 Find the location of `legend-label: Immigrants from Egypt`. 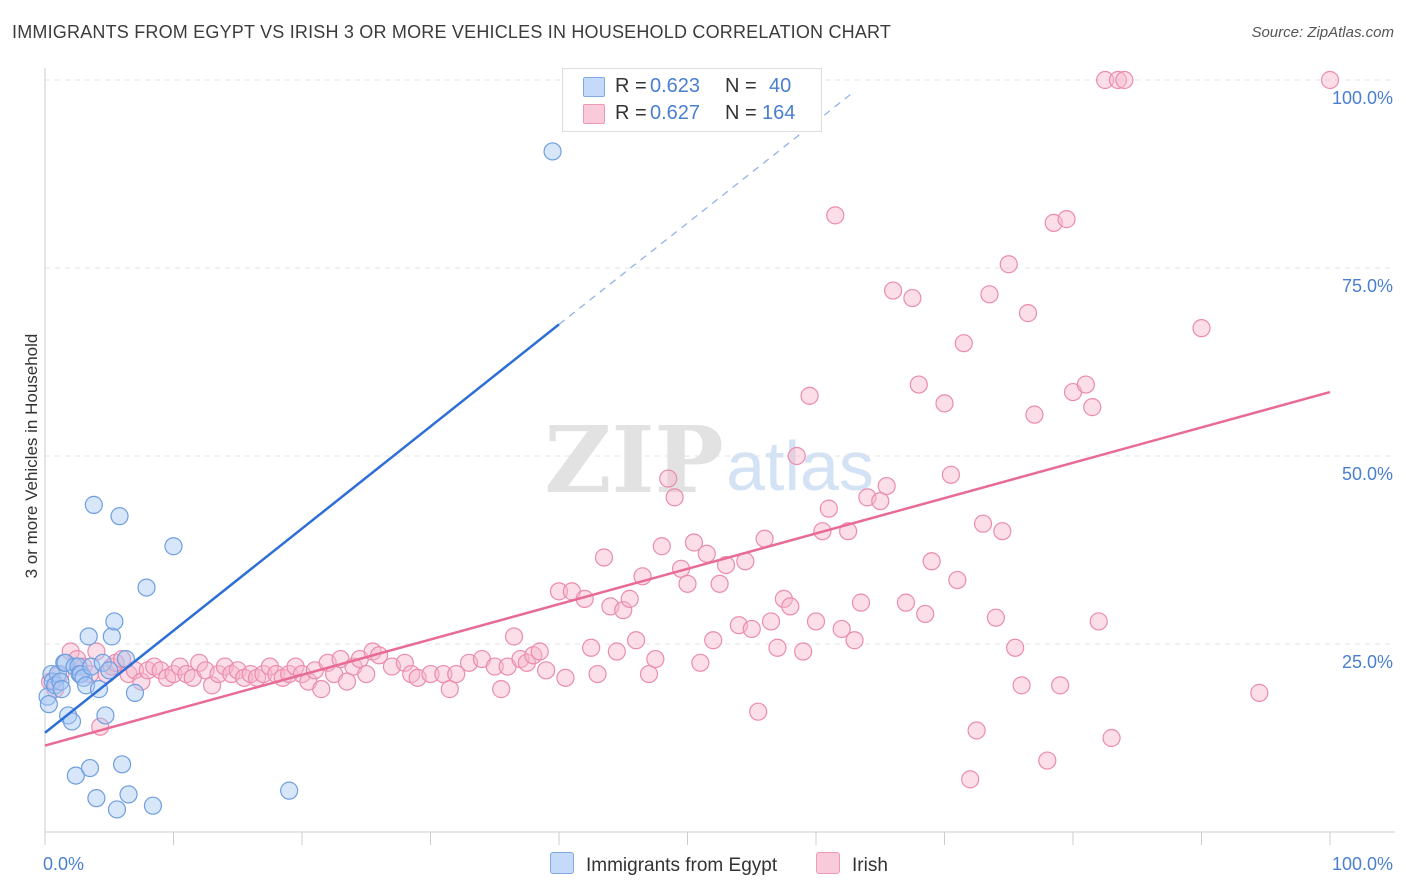

legend-label: Immigrants from Egypt is located at coordinates (682, 865).